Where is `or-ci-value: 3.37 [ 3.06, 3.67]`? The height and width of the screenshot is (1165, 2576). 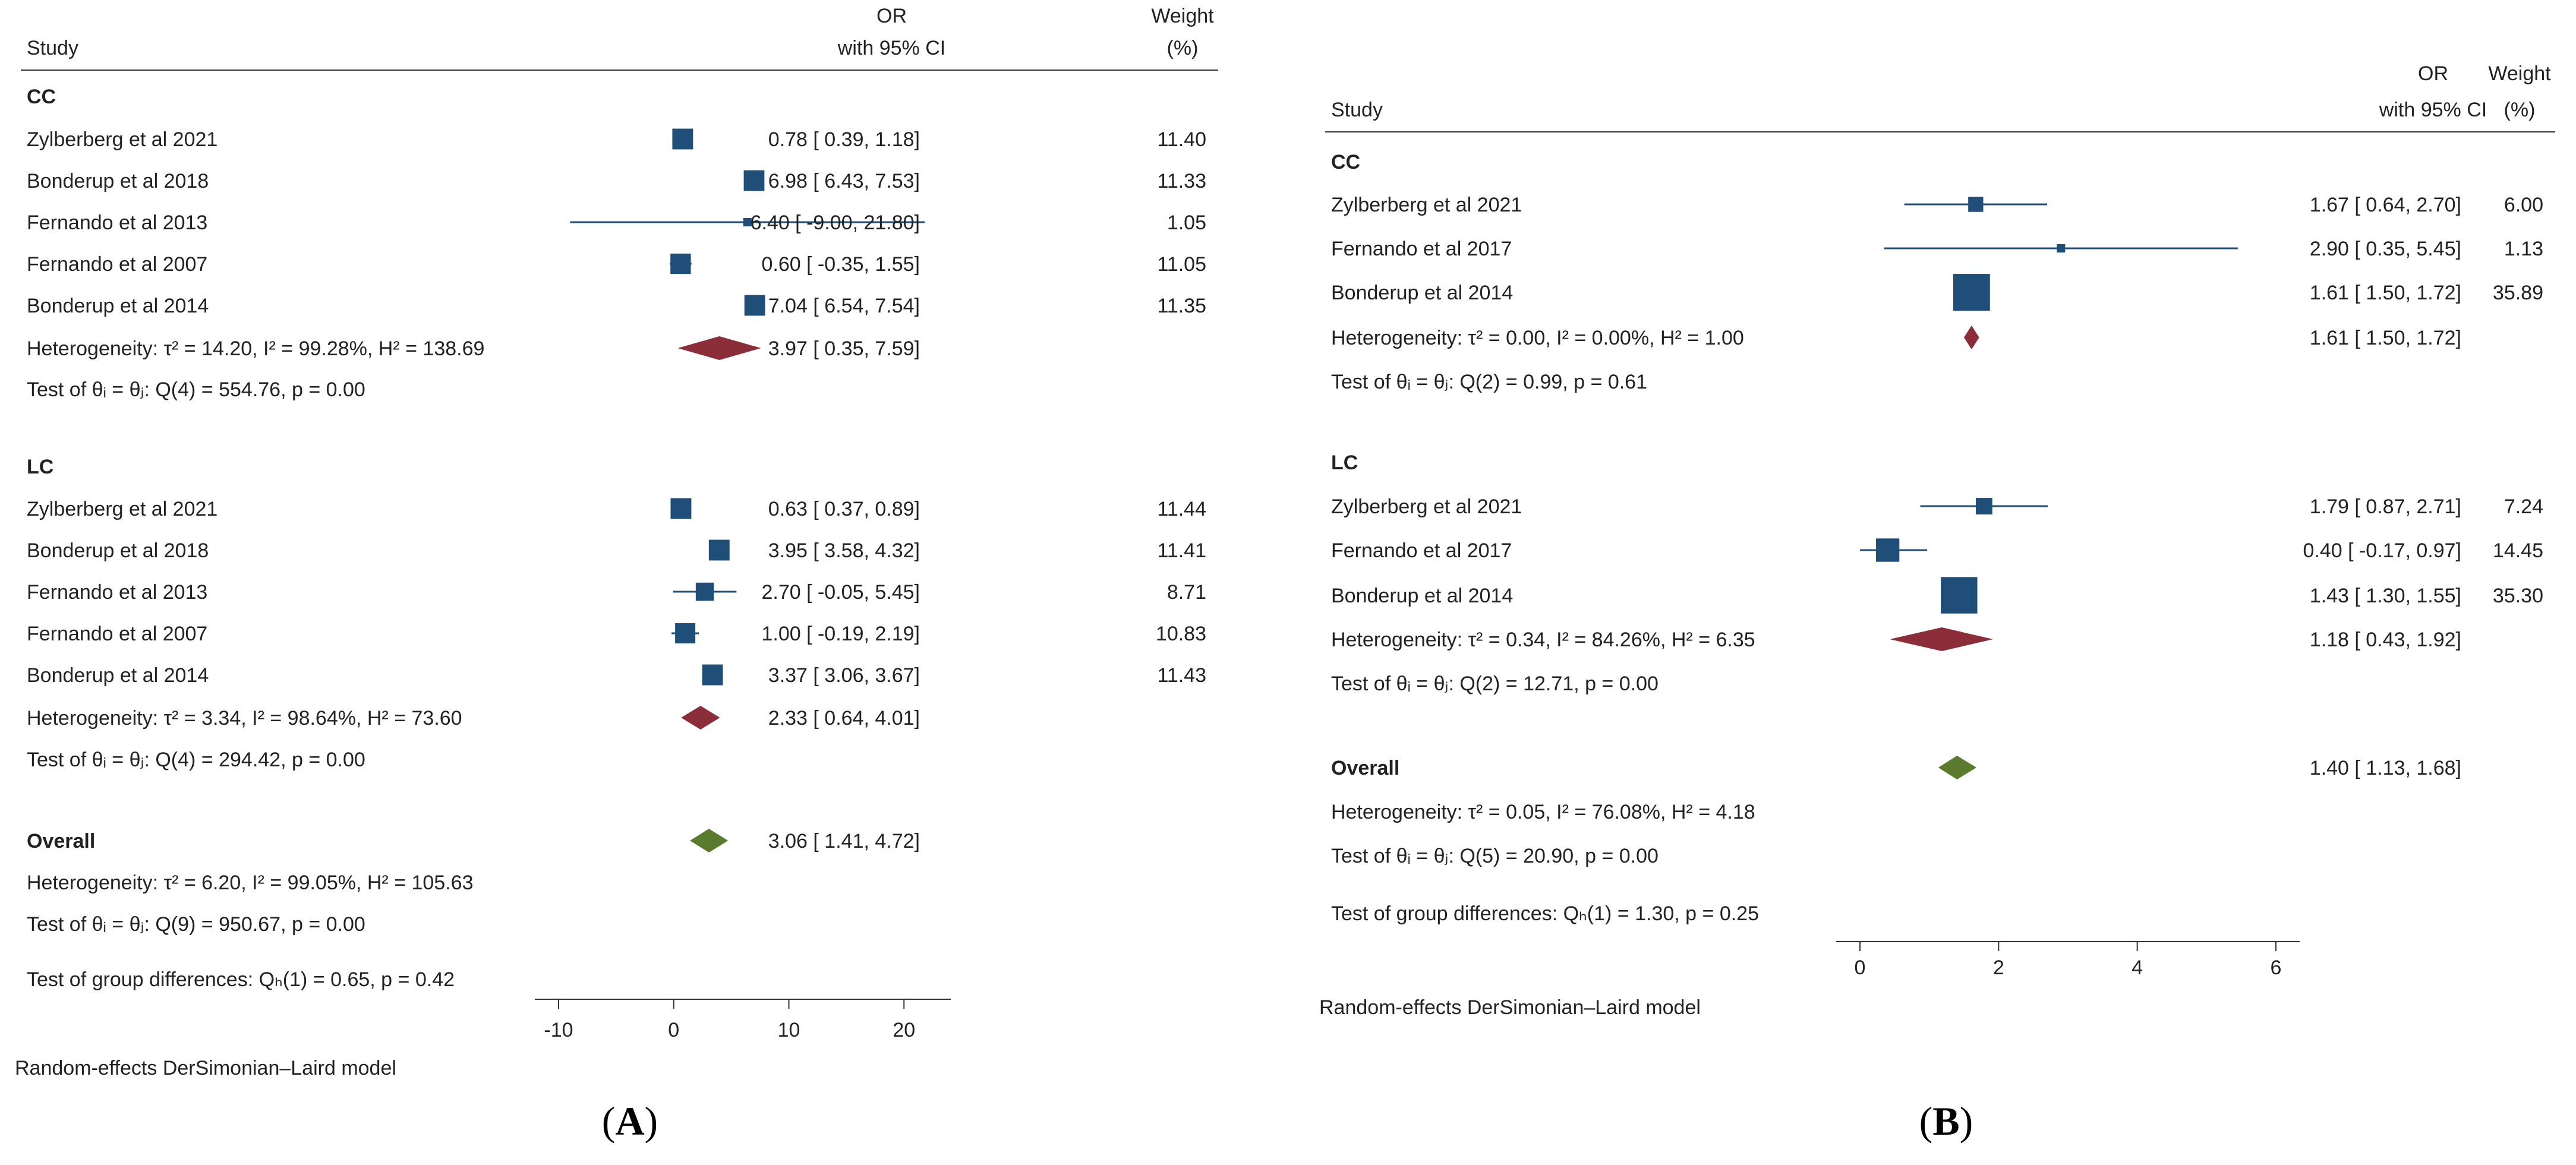
or-ci-value: 3.37 [ 3.06, 3.67] is located at coordinates (844, 676).